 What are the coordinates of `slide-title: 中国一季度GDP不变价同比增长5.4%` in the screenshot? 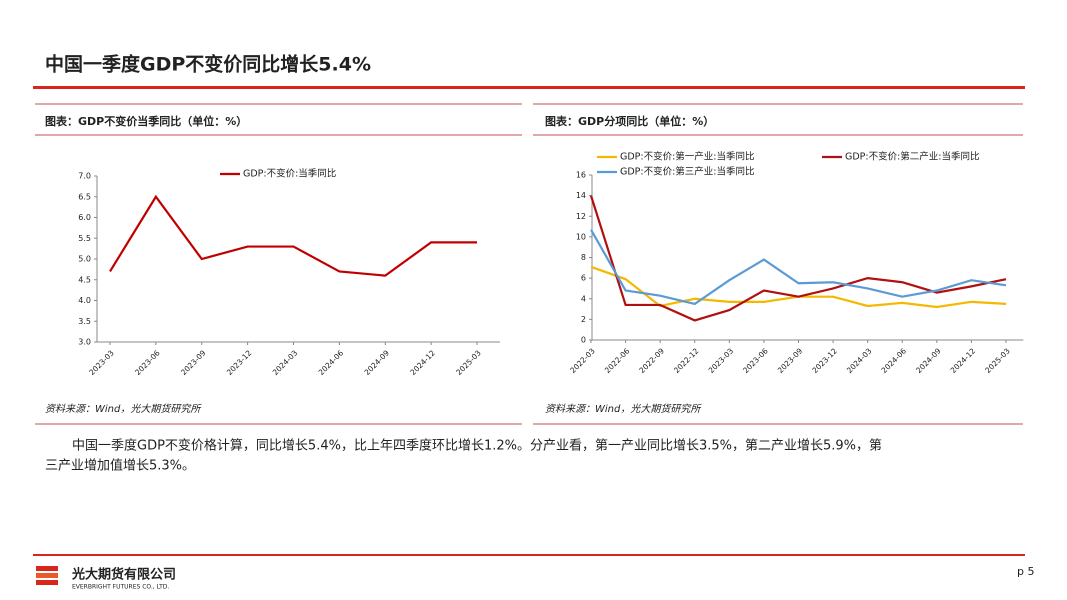 It's located at (208, 64).